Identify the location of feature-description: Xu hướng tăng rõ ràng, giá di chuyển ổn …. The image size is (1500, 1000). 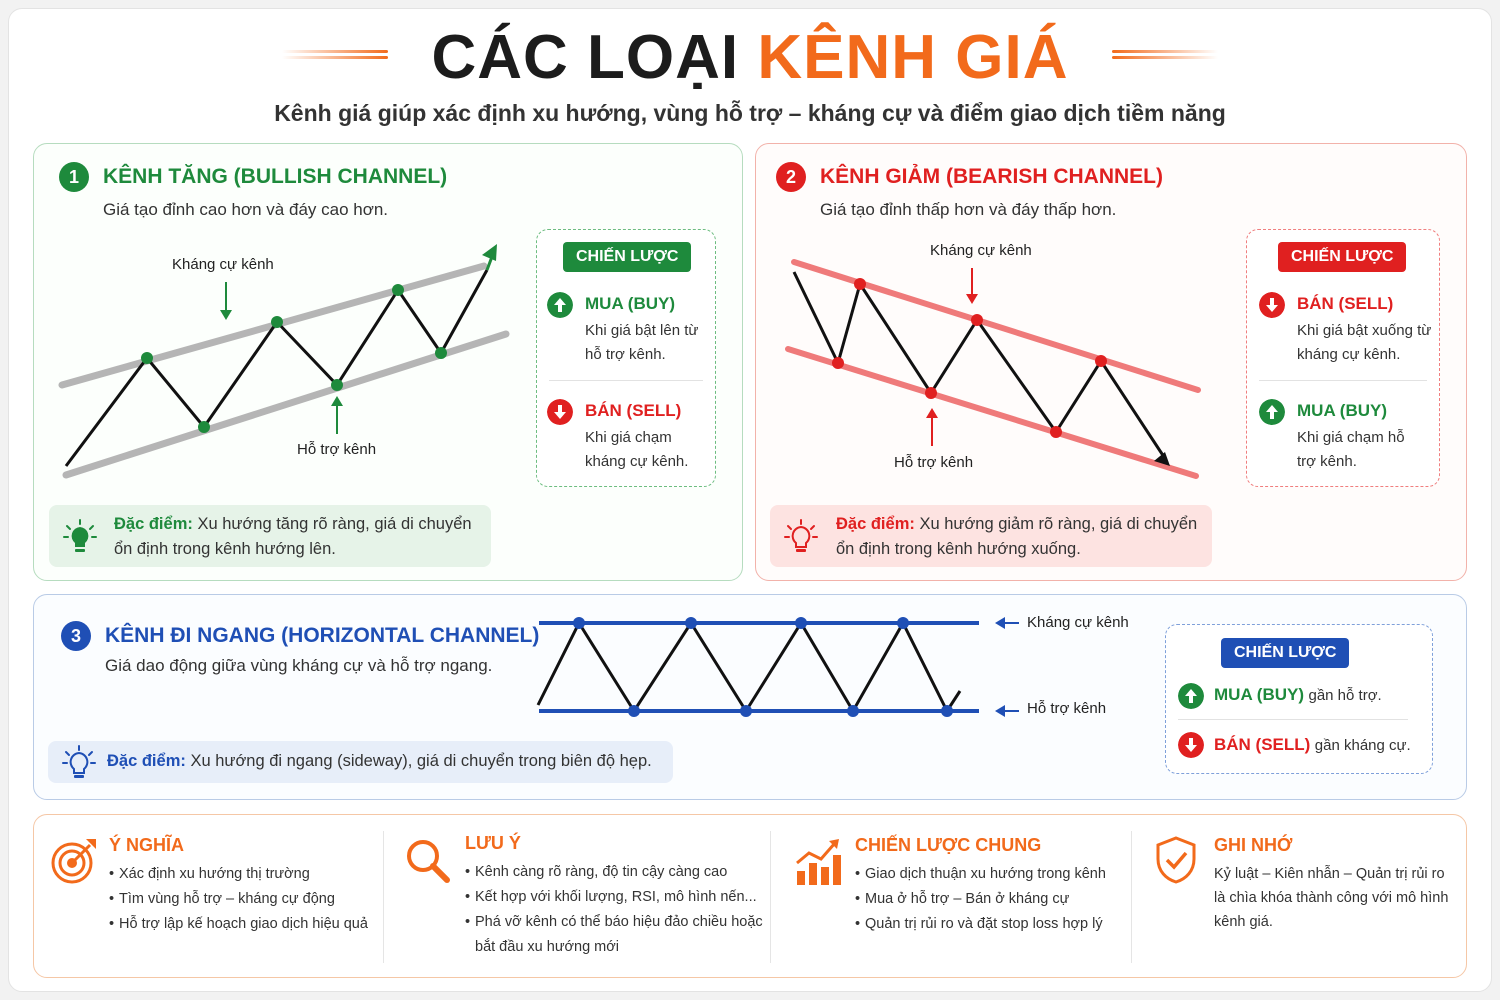
(293, 536).